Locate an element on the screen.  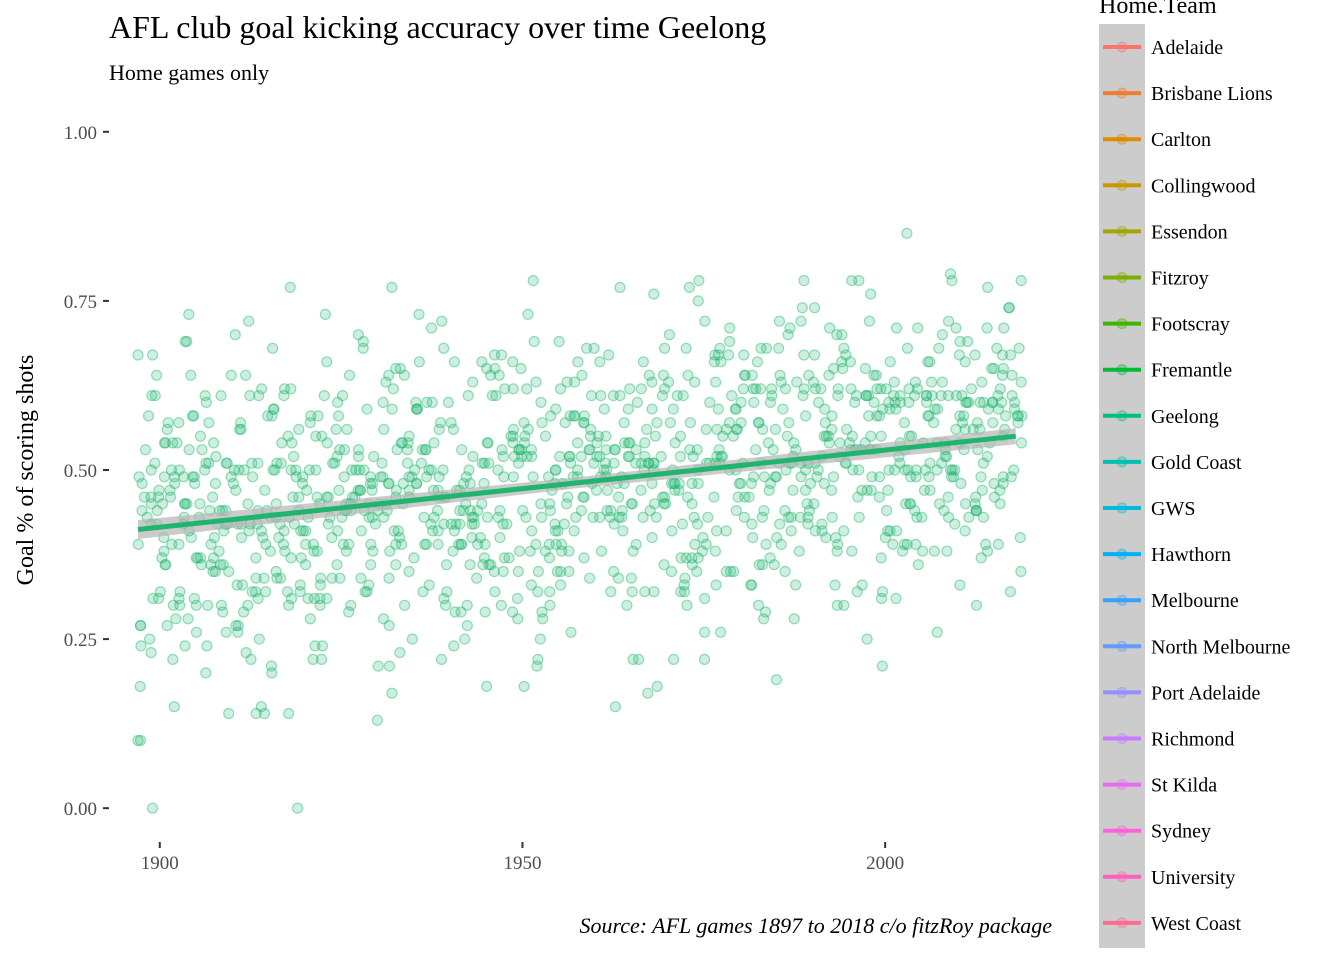
legend-item: Carlton is located at coordinates (1157, 140).